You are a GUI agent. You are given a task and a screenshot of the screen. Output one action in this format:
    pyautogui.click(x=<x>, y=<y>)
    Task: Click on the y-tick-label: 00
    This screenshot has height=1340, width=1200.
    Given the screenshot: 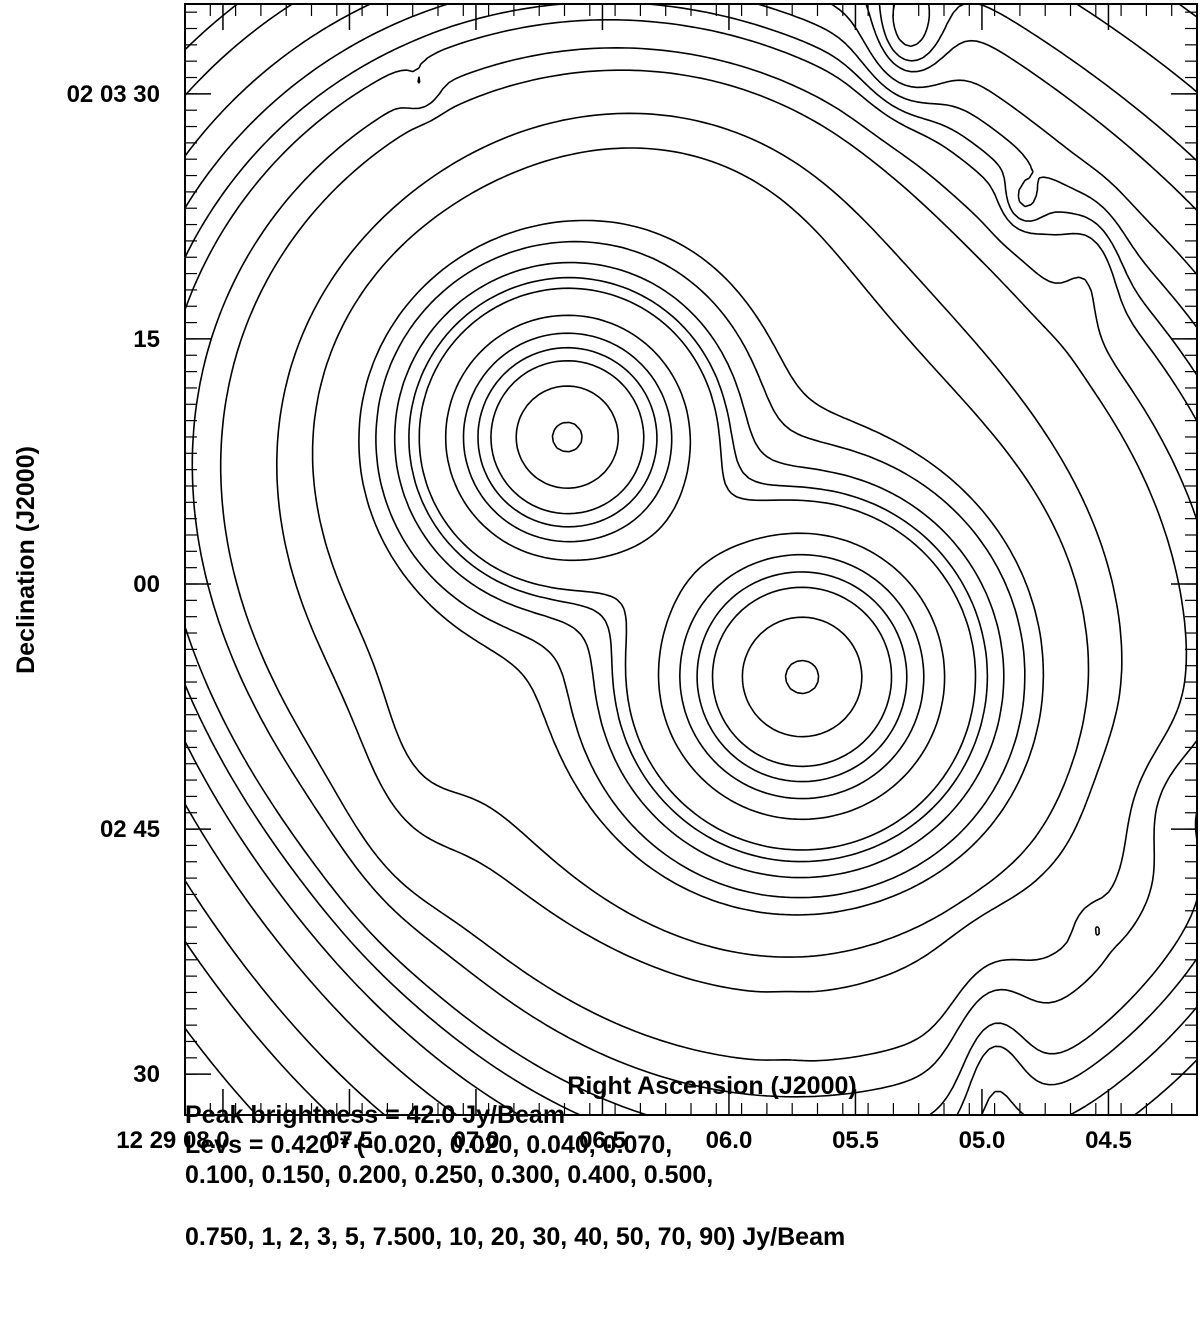 What is the action you would take?
    pyautogui.click(x=146, y=584)
    